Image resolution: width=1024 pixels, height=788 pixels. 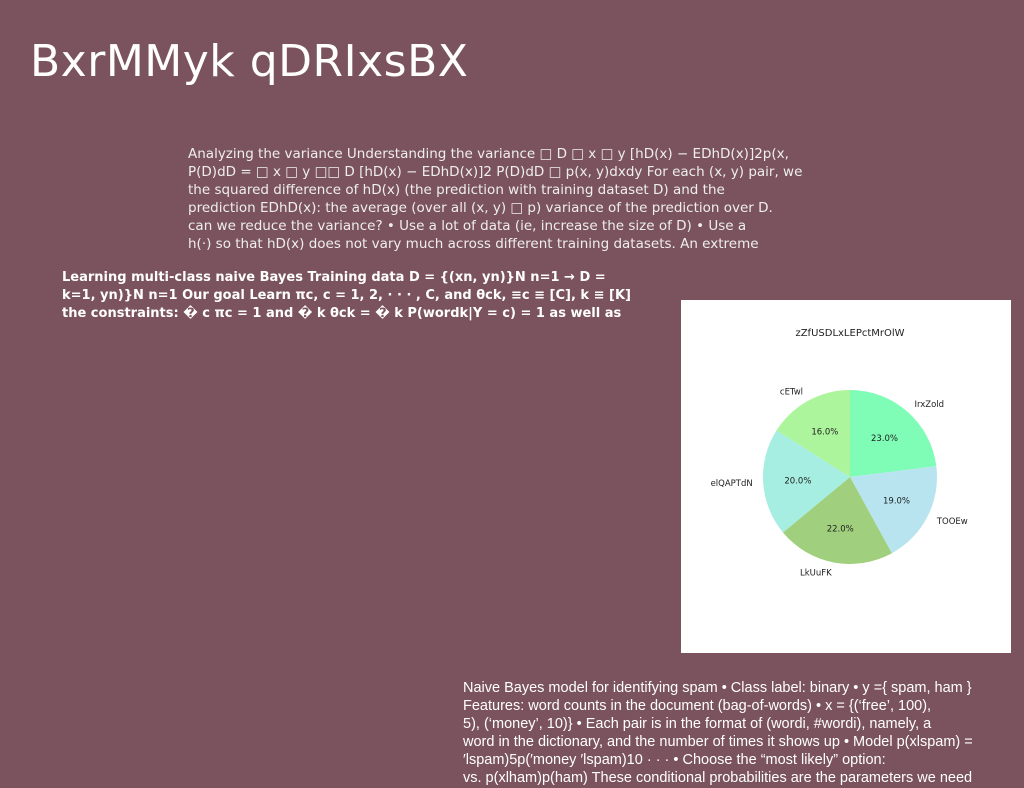 What do you see at coordinates (893, 510) in the screenshot?
I see `pie-slice-TOOEw` at bounding box center [893, 510].